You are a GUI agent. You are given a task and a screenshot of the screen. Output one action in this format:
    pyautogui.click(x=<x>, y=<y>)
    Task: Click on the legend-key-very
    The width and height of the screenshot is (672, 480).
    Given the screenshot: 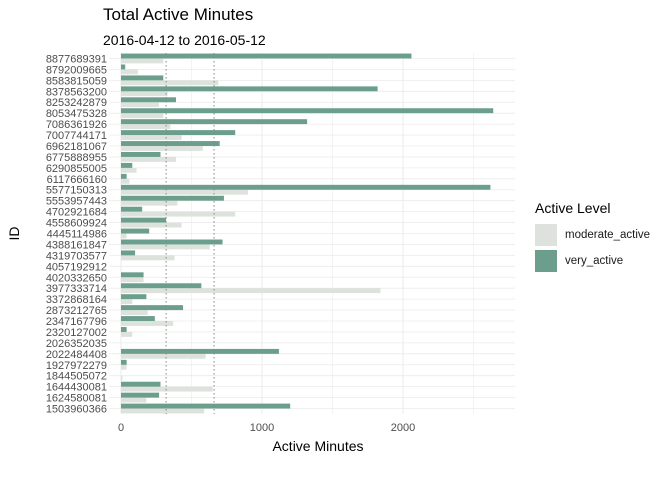 What is the action you would take?
    pyautogui.click(x=546, y=261)
    